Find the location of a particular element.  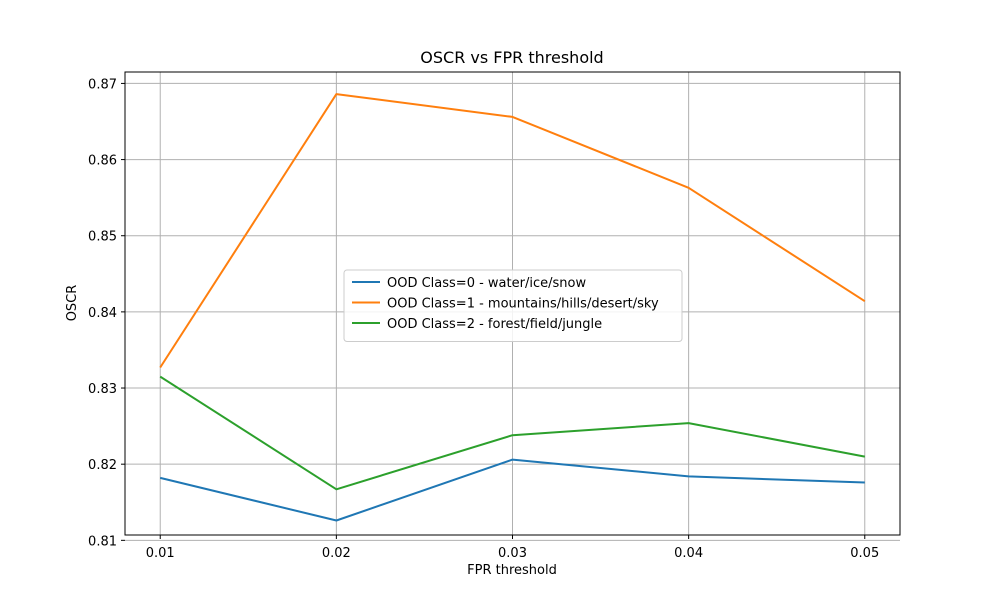

y-tick-label: 0.85 is located at coordinates (102, 237).